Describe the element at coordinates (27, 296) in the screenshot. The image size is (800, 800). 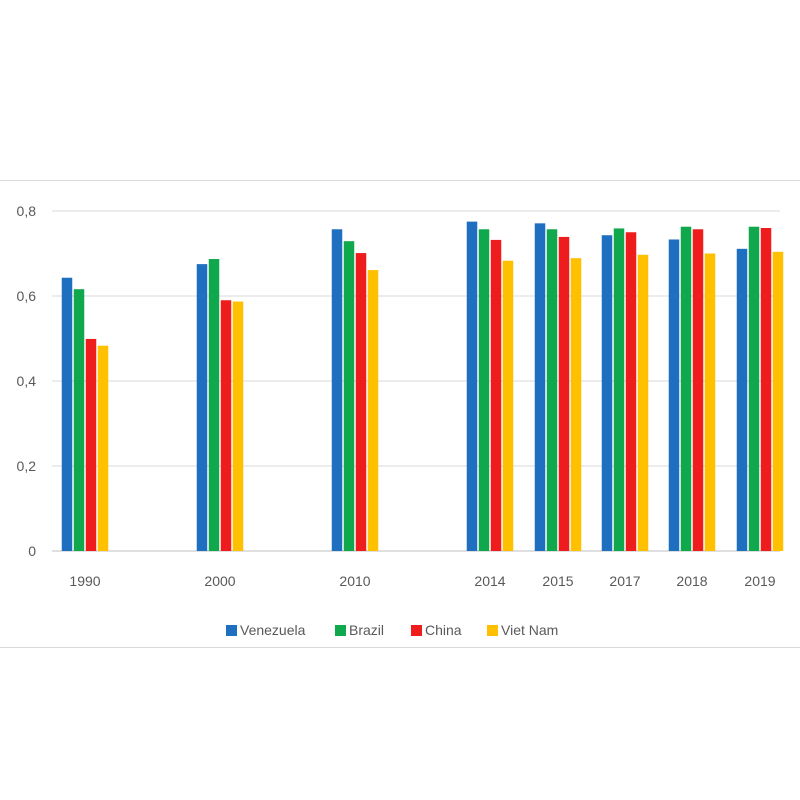
I see `y-tick-label: 0,6` at that location.